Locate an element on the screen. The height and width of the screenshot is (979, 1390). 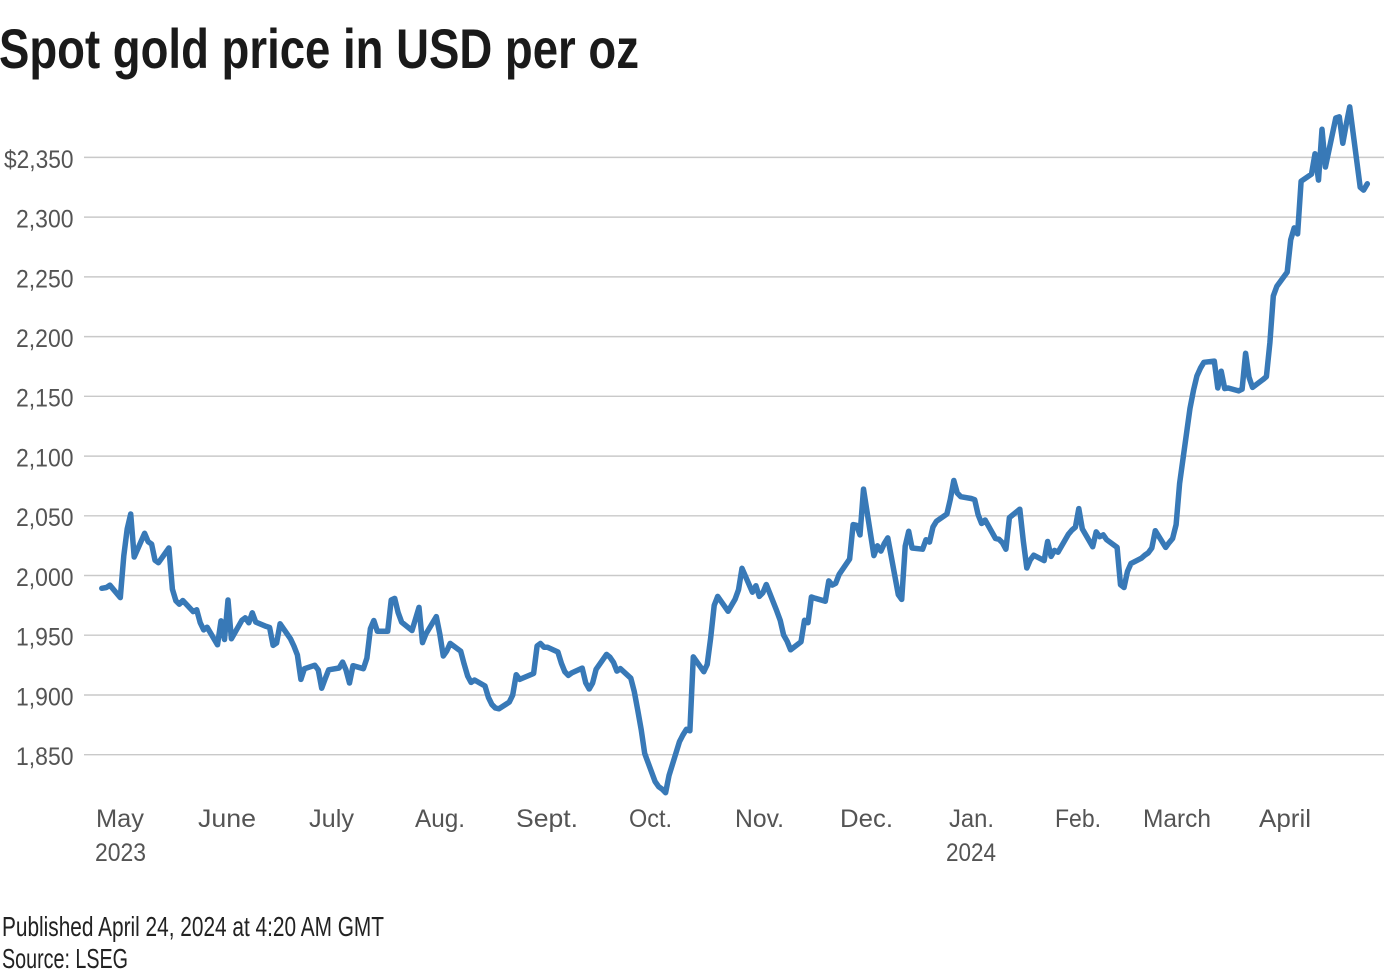
svg-text: July is located at coordinates (331, 819).